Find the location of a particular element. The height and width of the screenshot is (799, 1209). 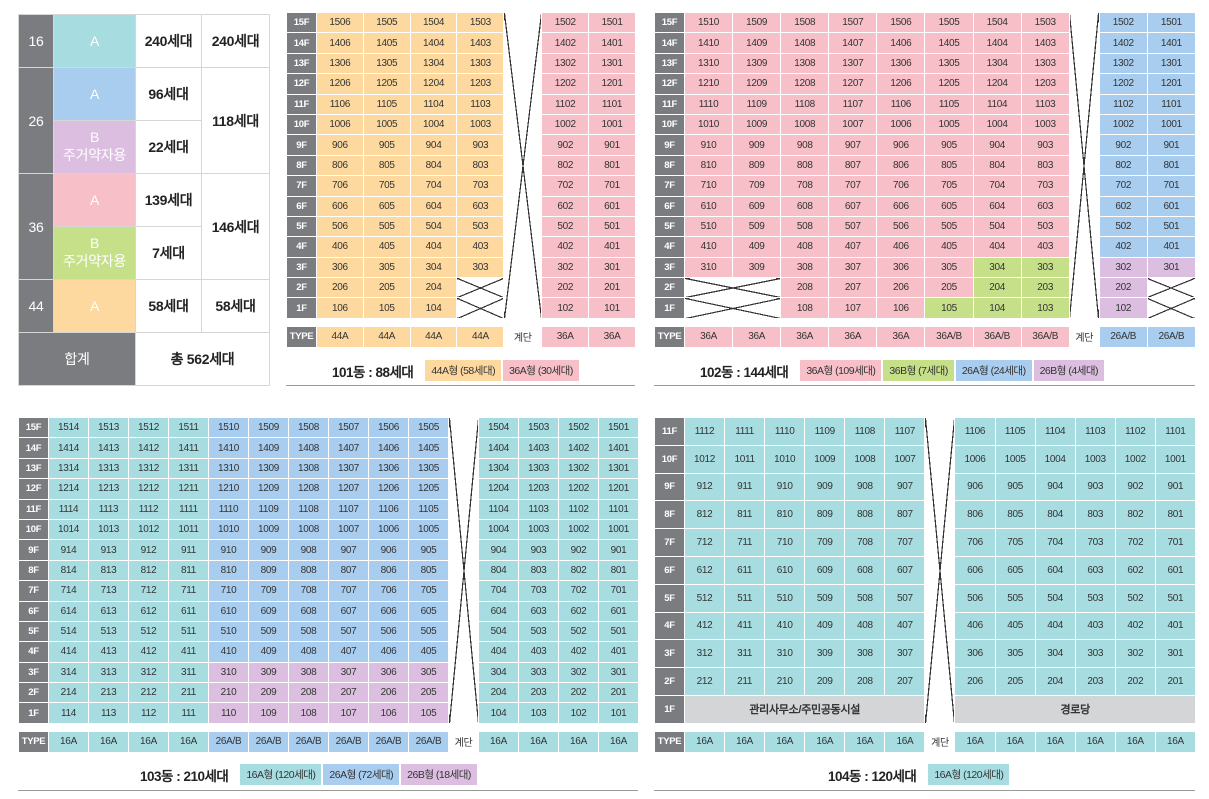

unit-cell: 1109 is located at coordinates (268, 509).